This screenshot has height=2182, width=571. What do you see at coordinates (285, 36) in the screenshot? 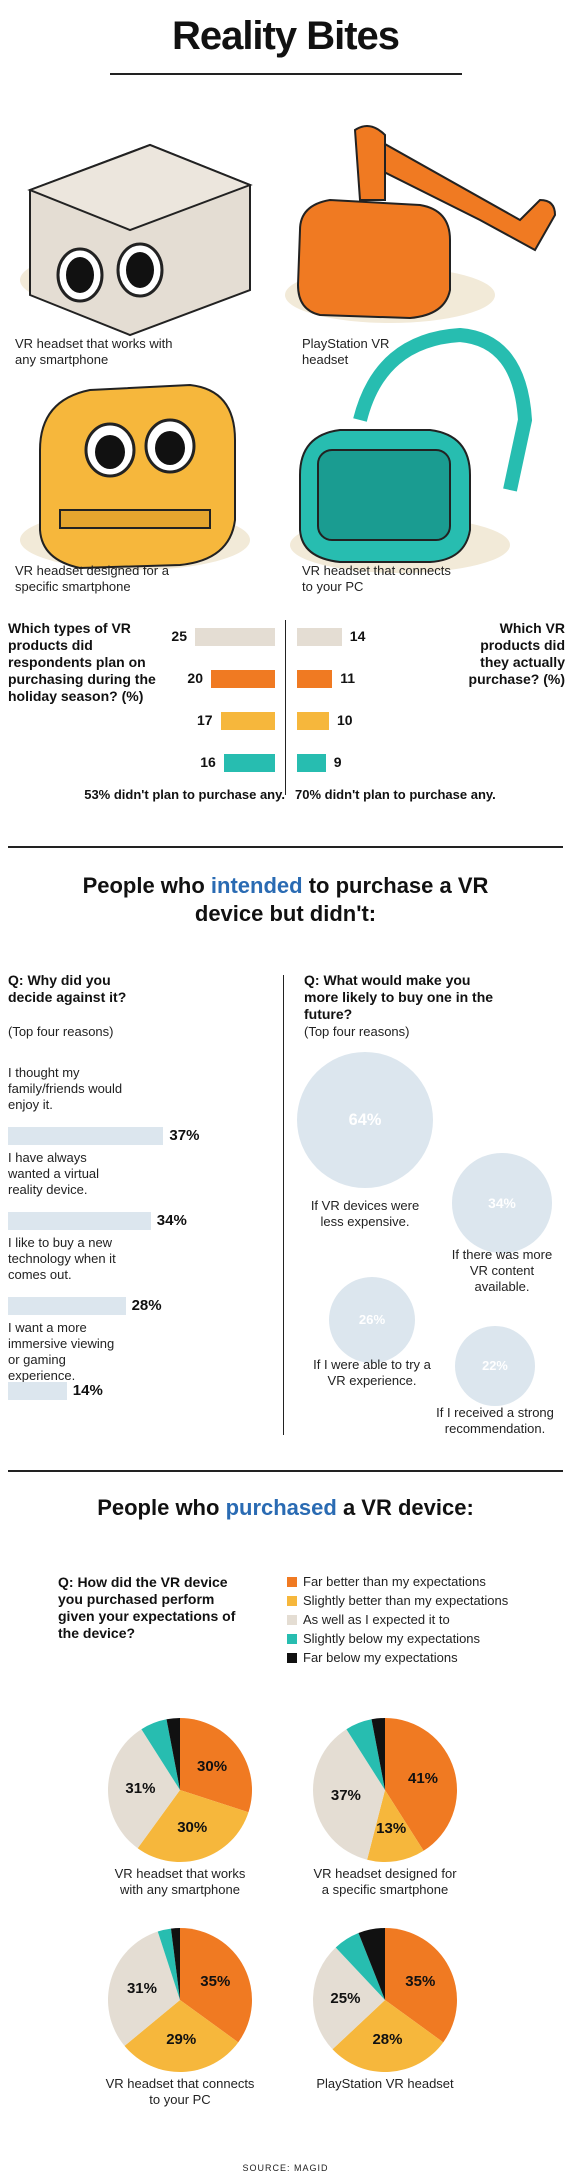
I see `page-title: Reality Bites` at bounding box center [285, 36].